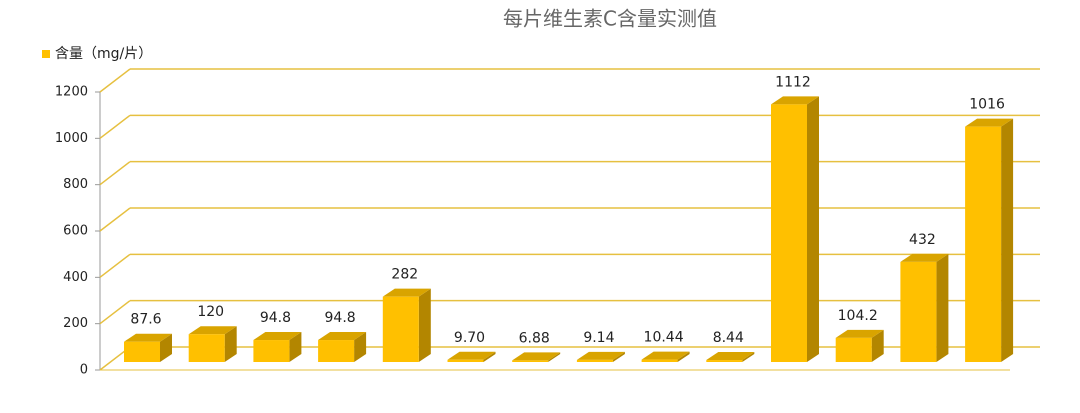 This screenshot has width=1080, height=413. I want to click on data-label: 9.70, so click(469, 338).